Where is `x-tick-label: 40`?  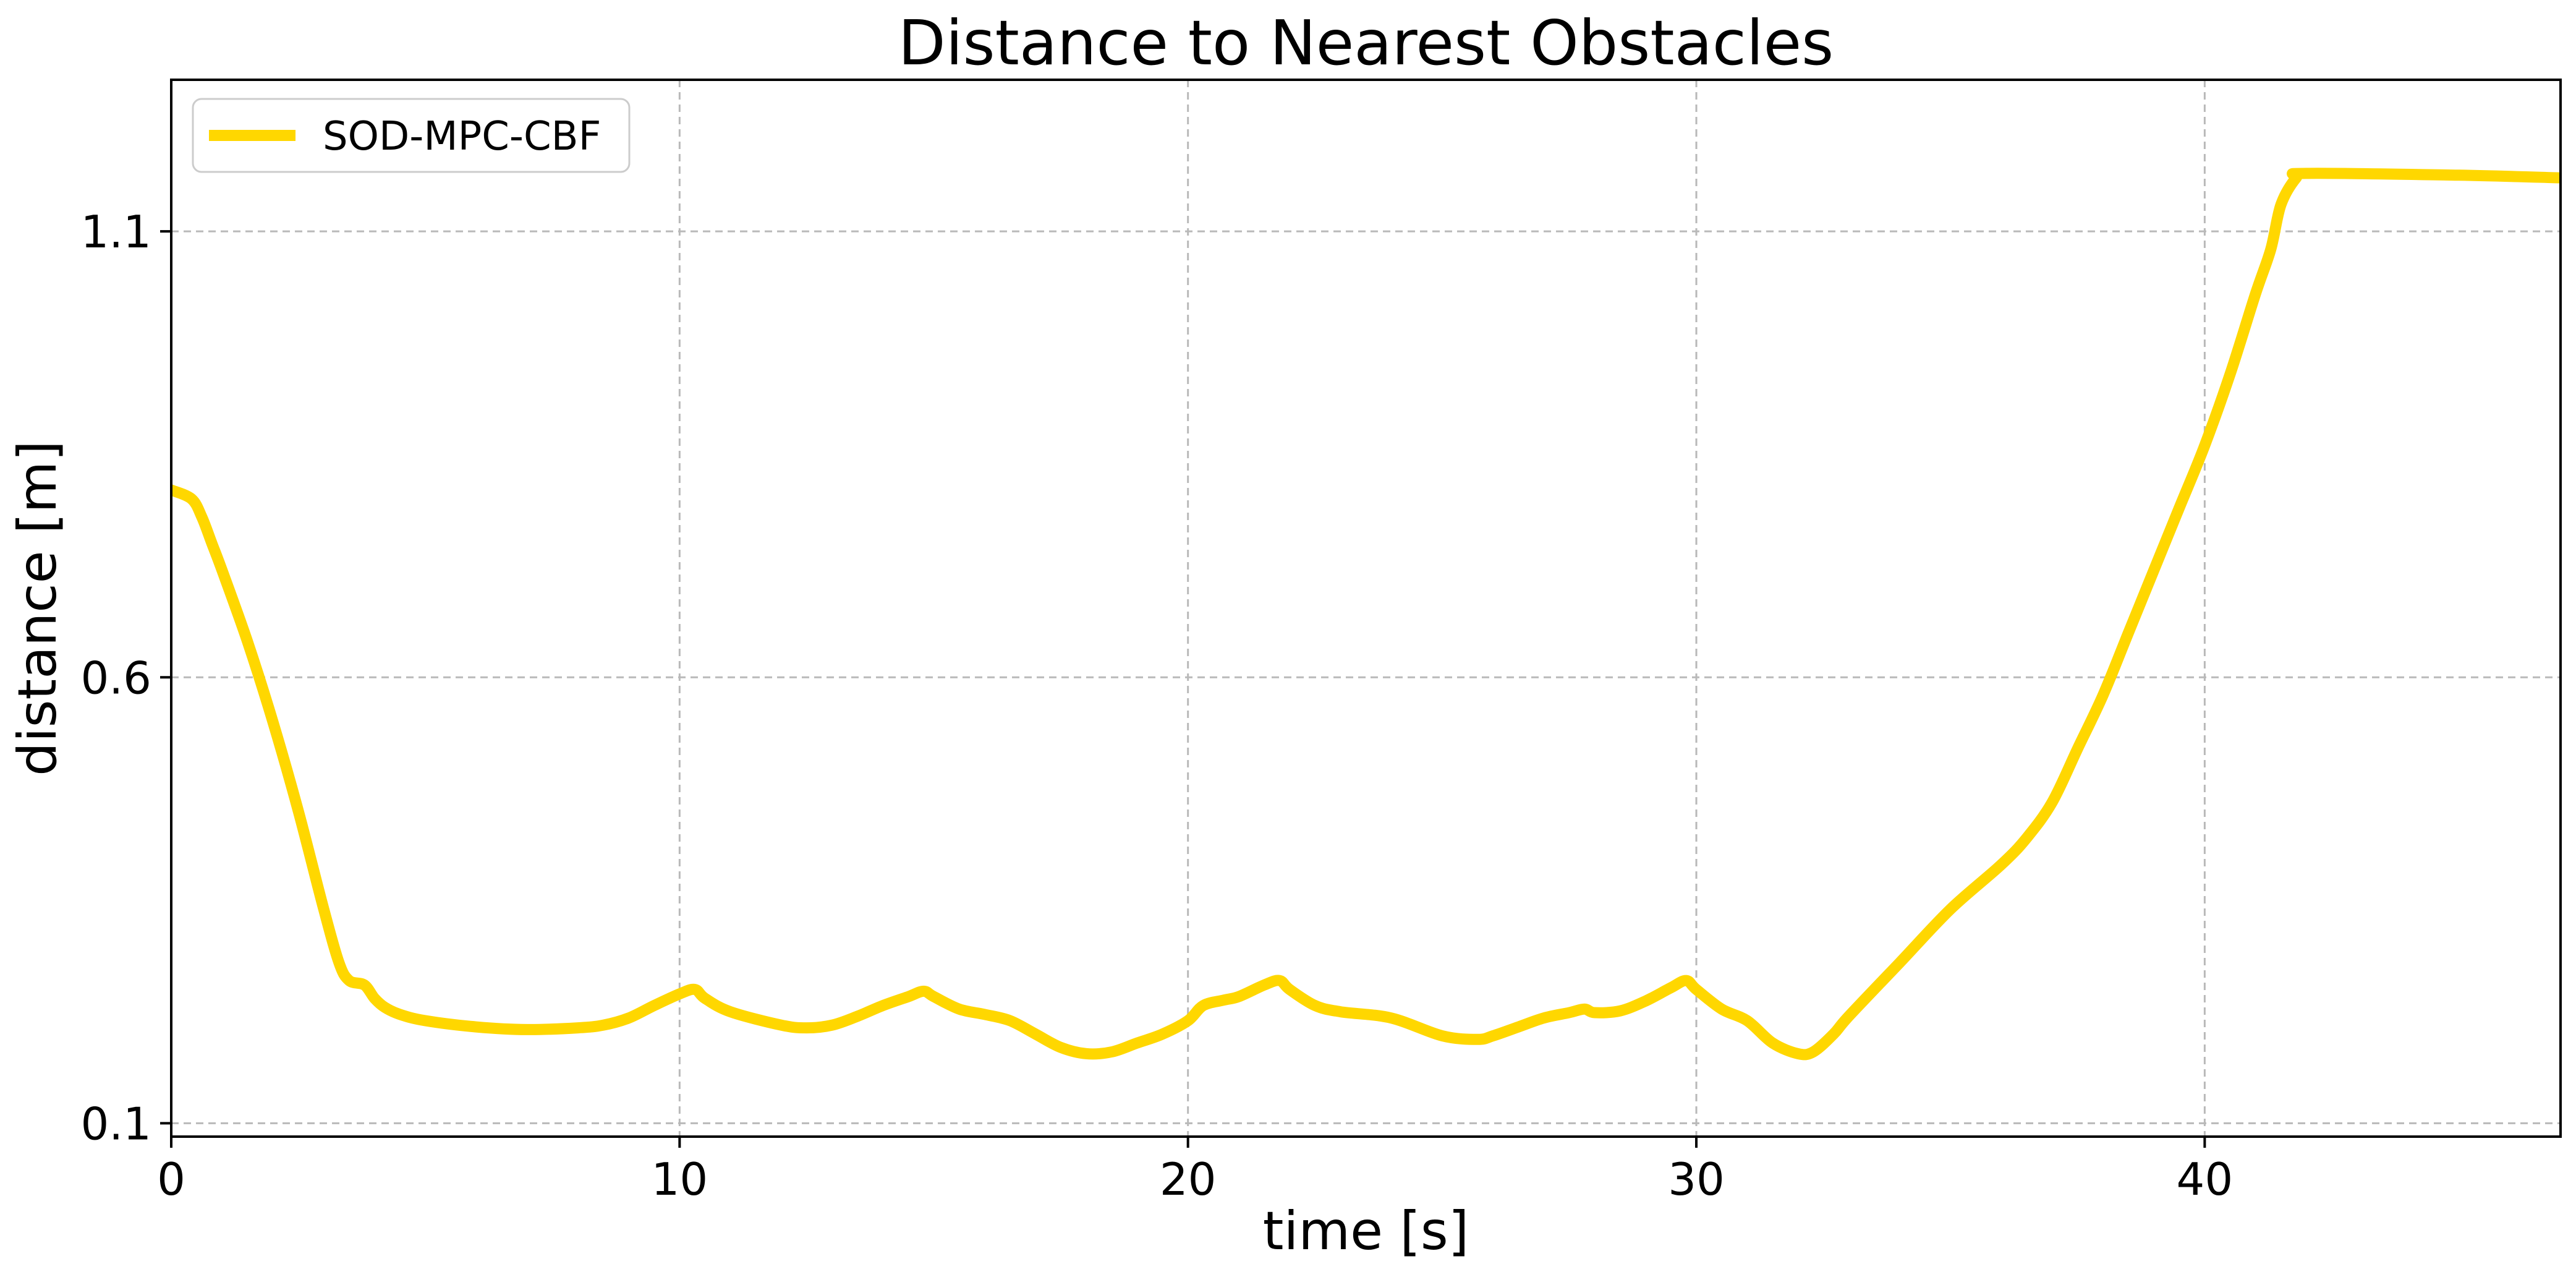 x-tick-label: 40 is located at coordinates (2205, 1179).